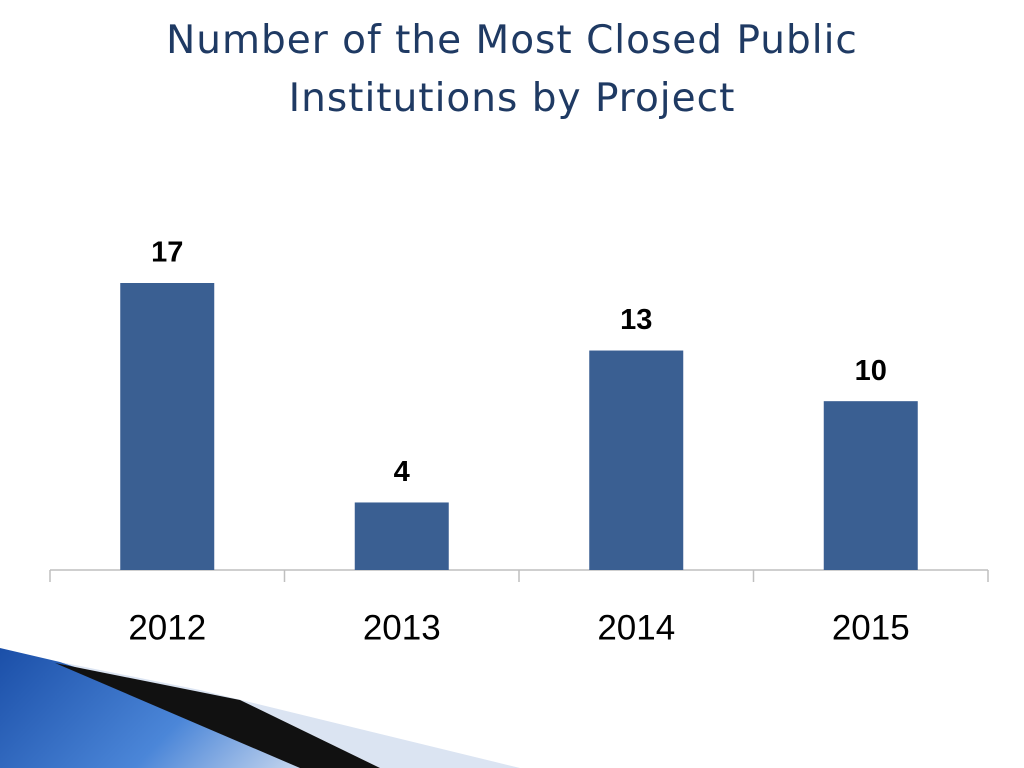 This screenshot has width=1024, height=768. Describe the element at coordinates (167, 627) in the screenshot. I see `x-tick-label: 2012` at that location.